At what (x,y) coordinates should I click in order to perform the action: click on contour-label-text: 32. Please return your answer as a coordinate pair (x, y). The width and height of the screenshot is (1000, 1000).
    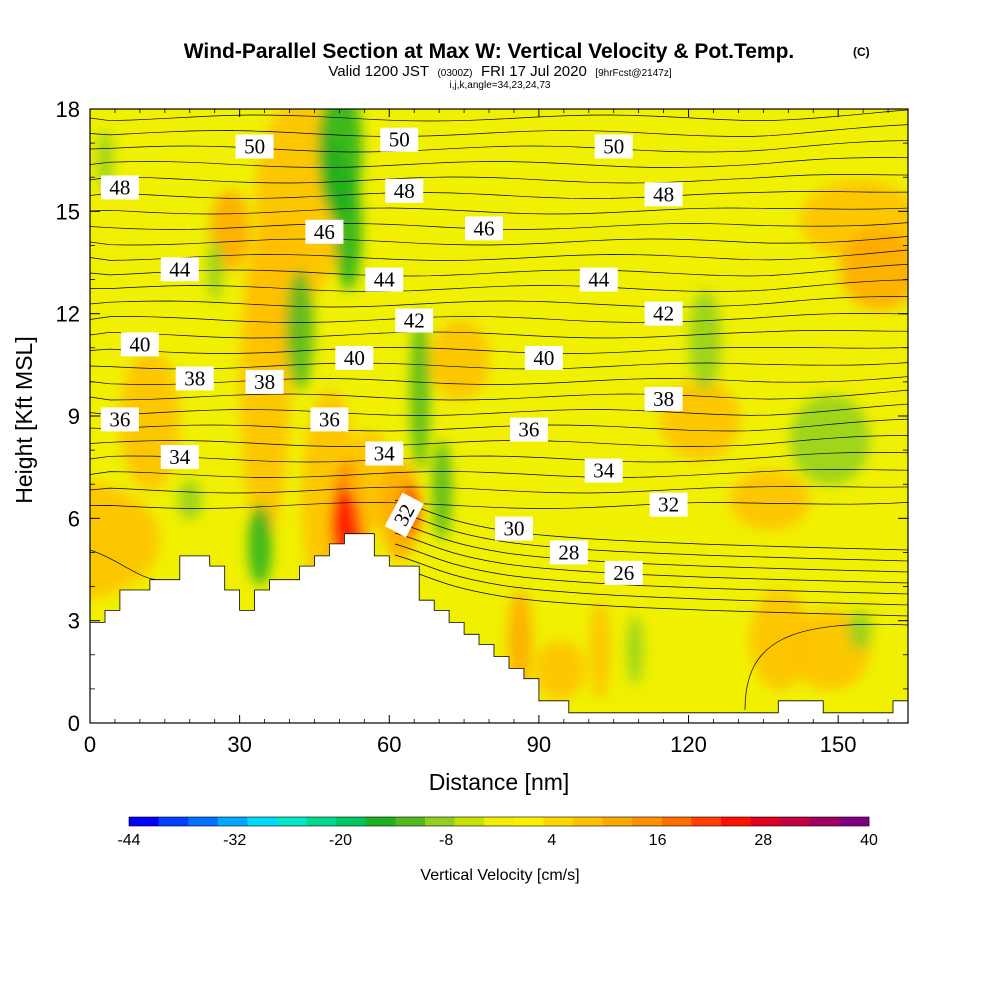
    Looking at the image, I should click on (668, 505).